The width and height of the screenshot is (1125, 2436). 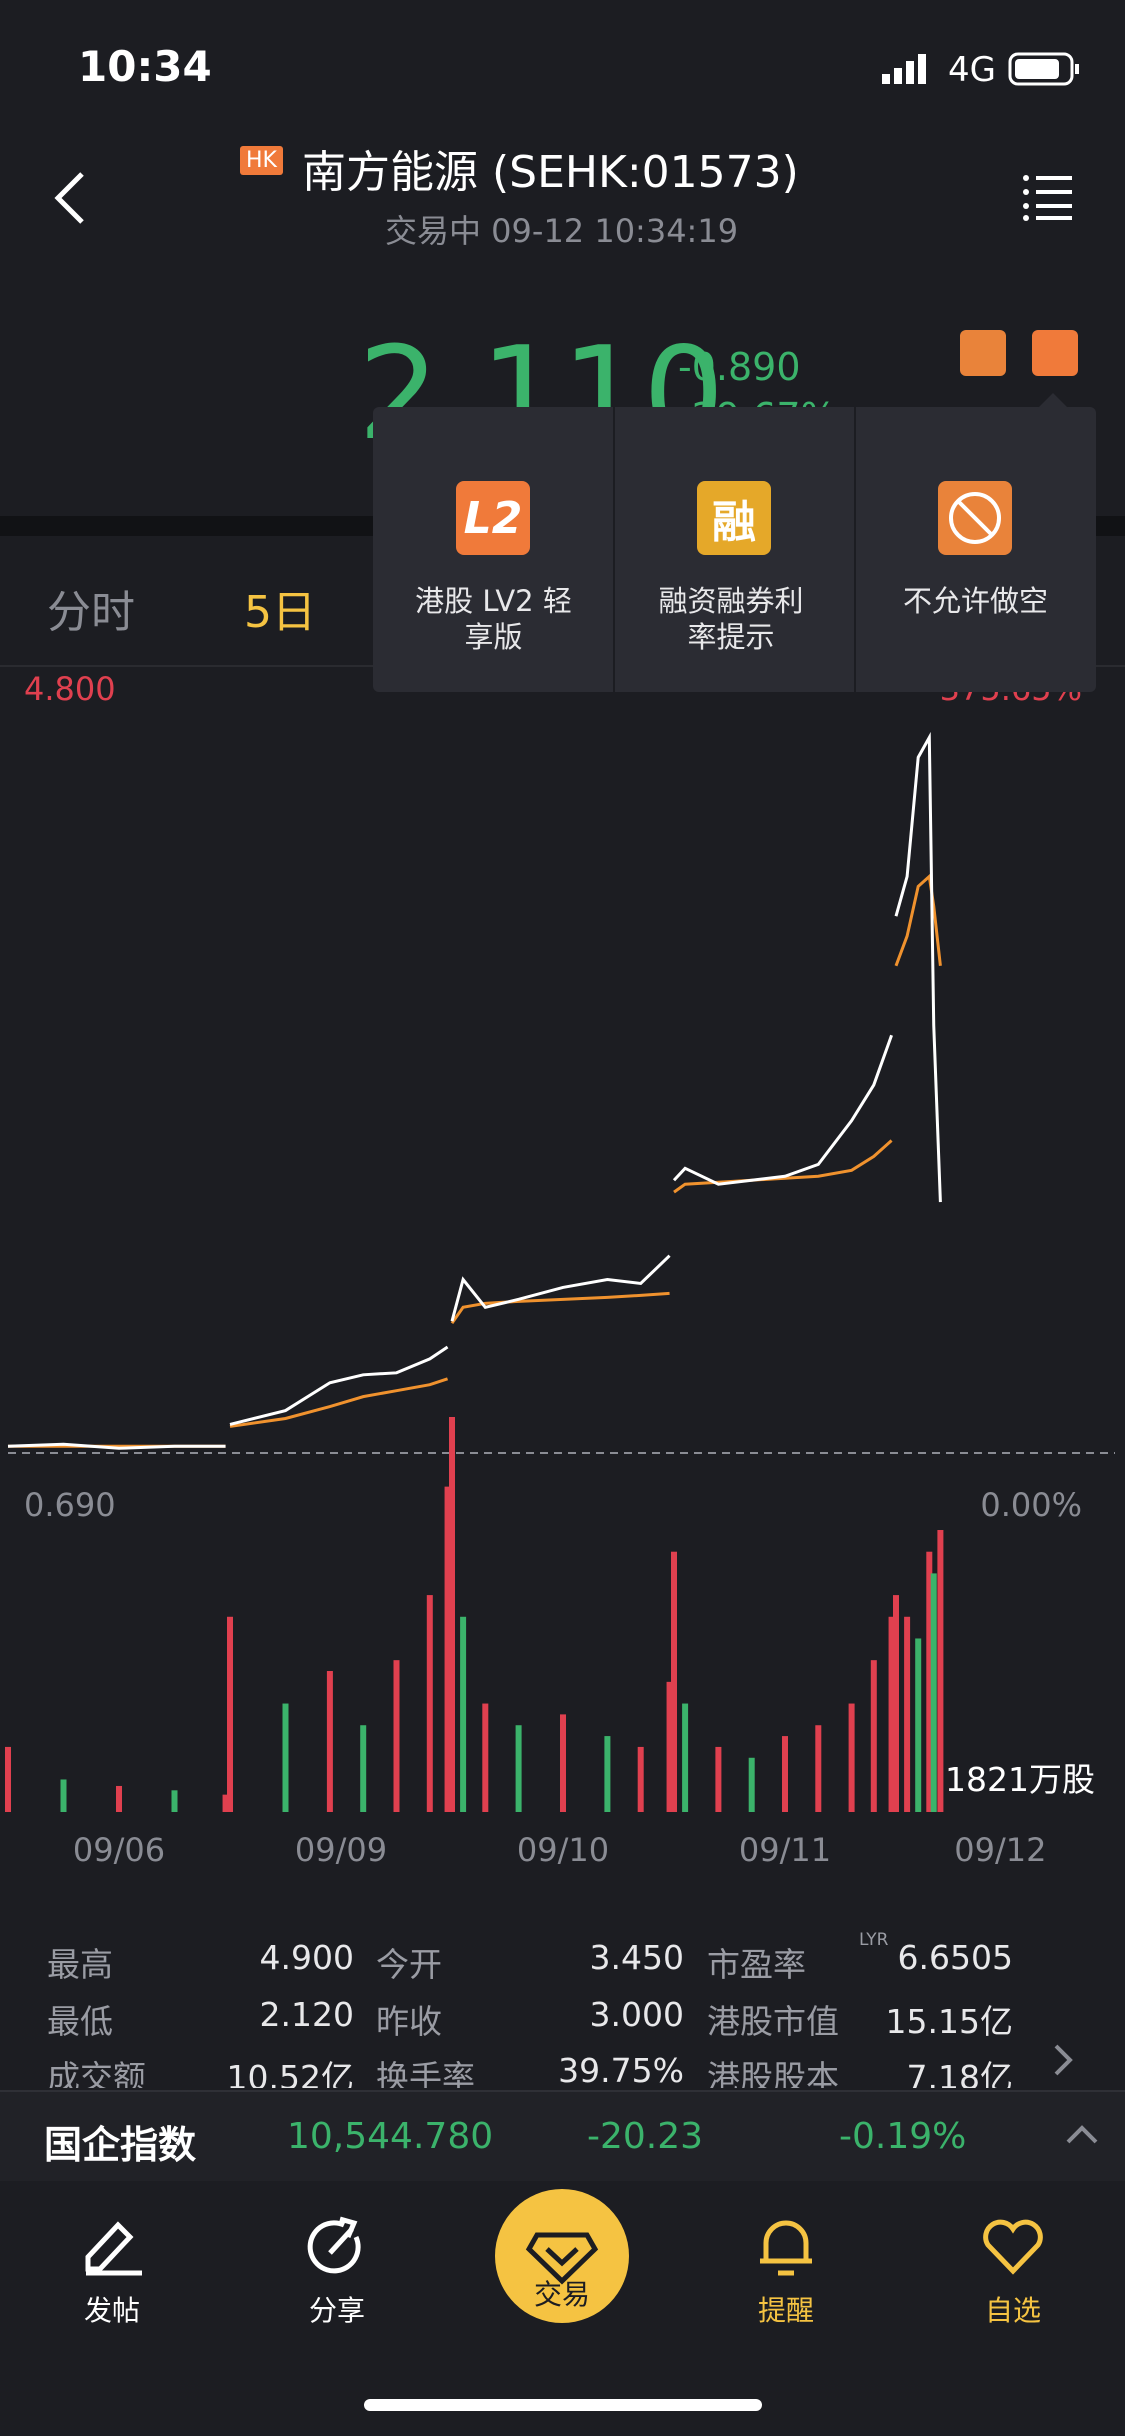 I want to click on tab-active: 5日, so click(x=280, y=612).